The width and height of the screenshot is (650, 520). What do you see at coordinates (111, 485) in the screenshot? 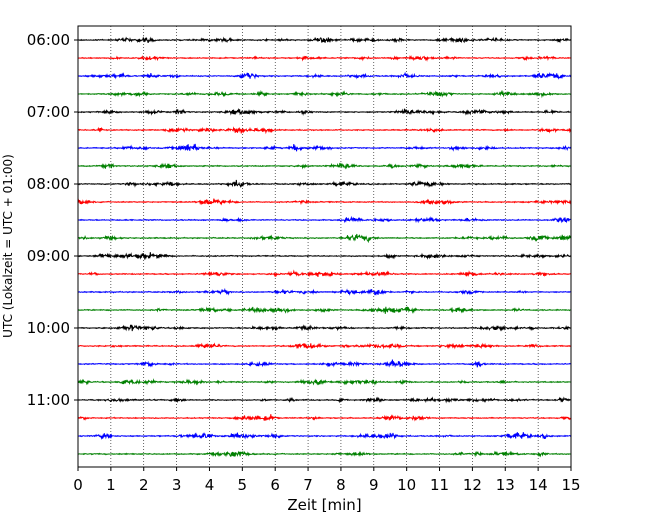
I see `x-tick-label: 1` at bounding box center [111, 485].